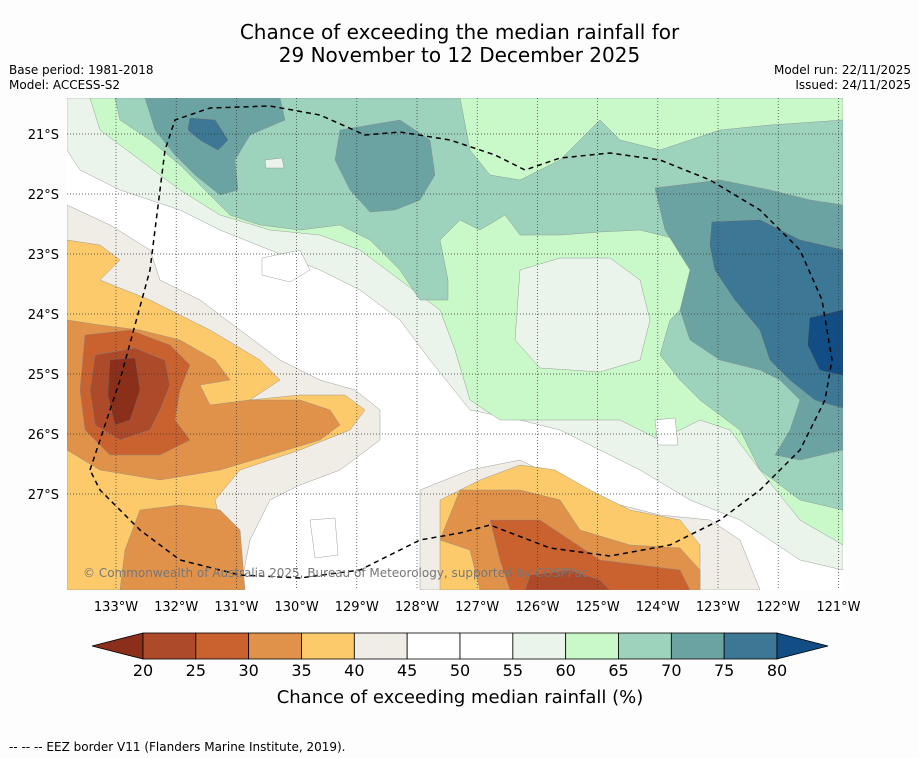 This screenshot has height=758, width=919. What do you see at coordinates (778, 607) in the screenshot?
I see `lon-label: 122°W` at bounding box center [778, 607].